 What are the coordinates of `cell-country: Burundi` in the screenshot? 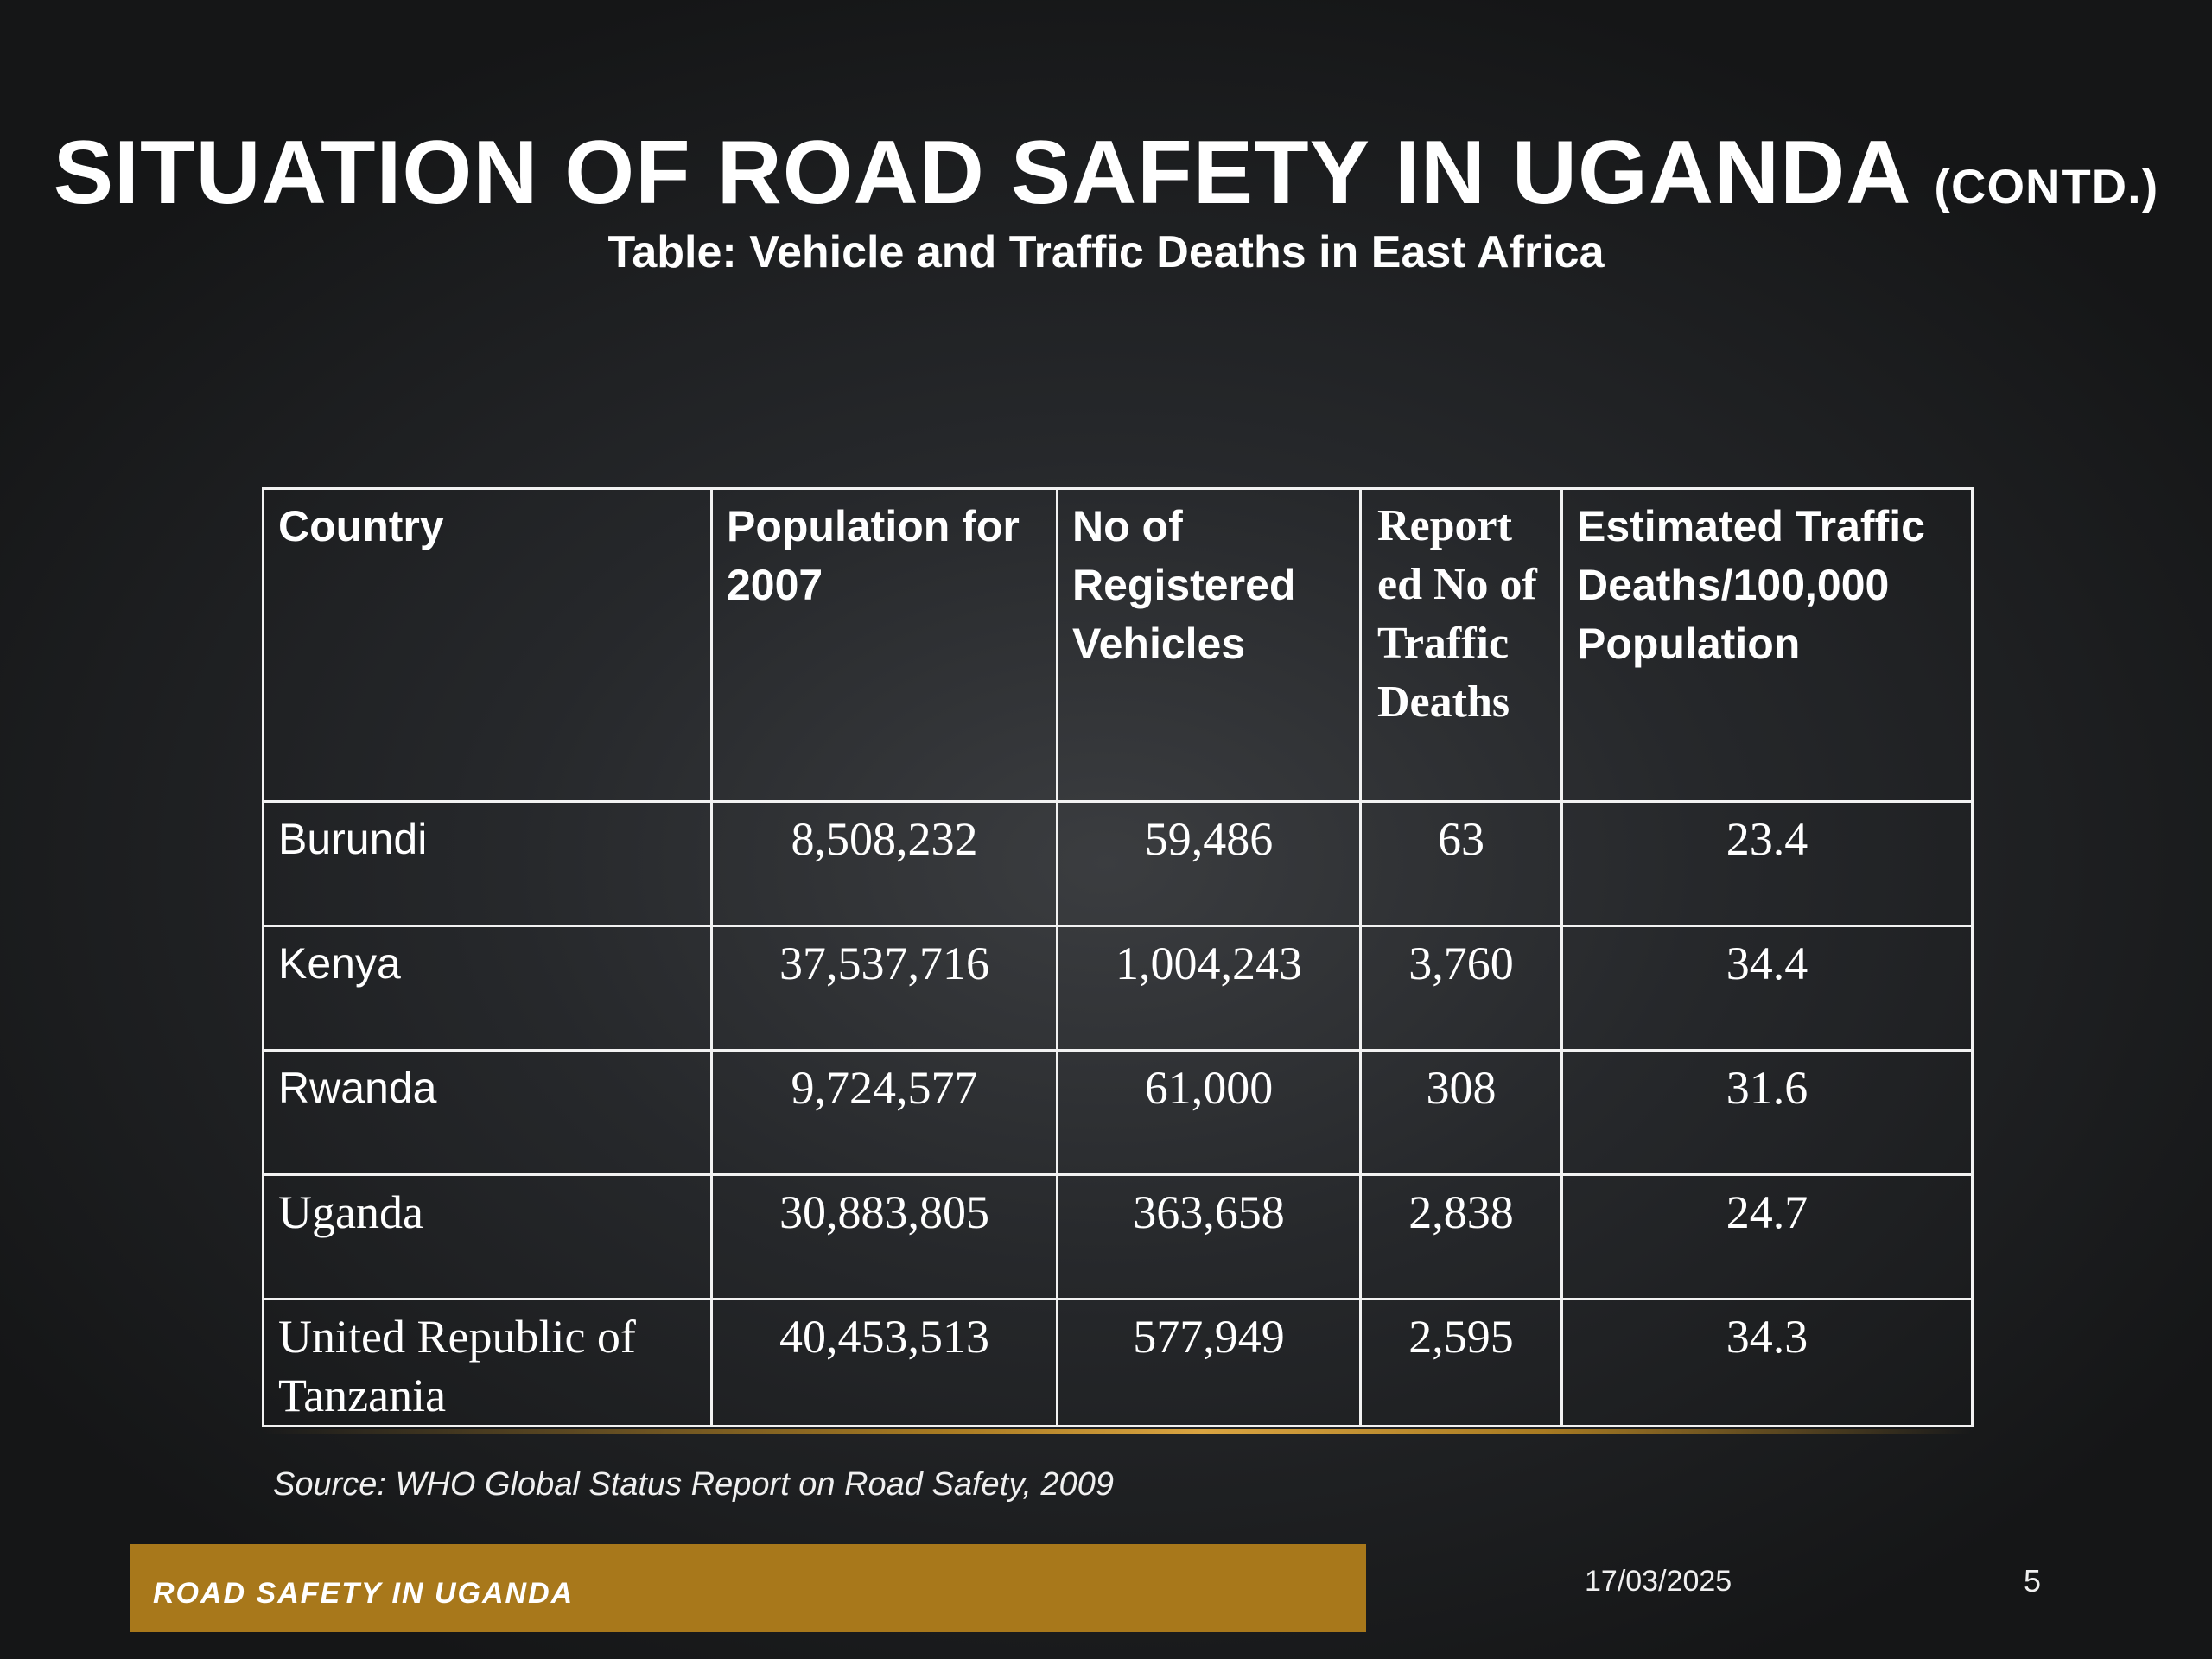 It's located at (487, 863).